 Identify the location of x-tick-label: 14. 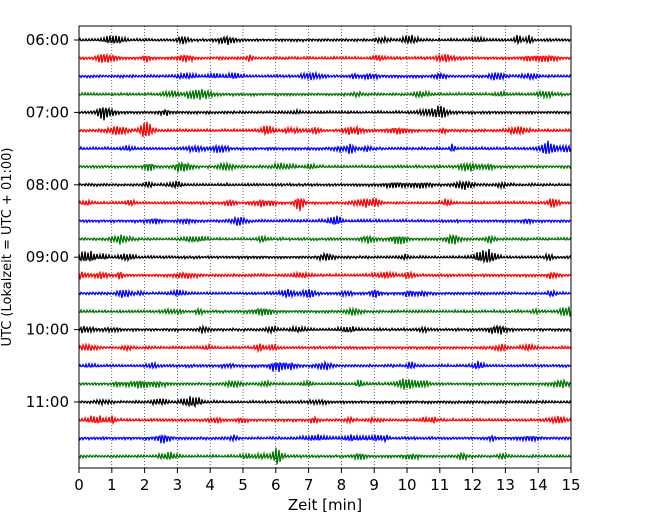
(538, 485).